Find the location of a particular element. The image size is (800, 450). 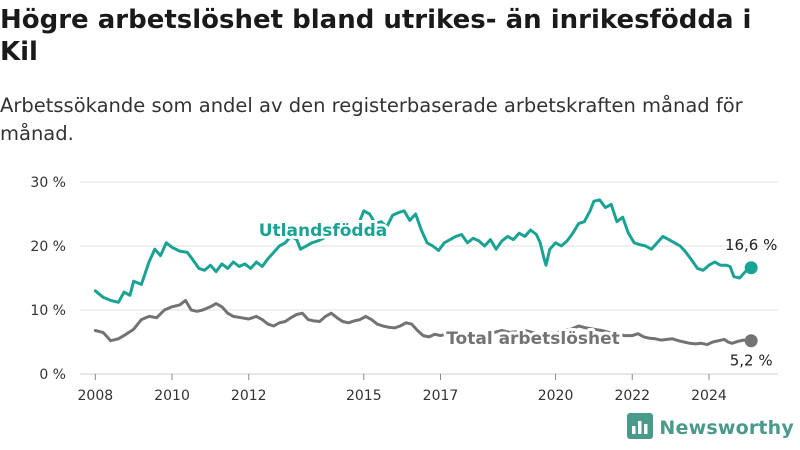

series-label: Utlandsfödda is located at coordinates (323, 231).